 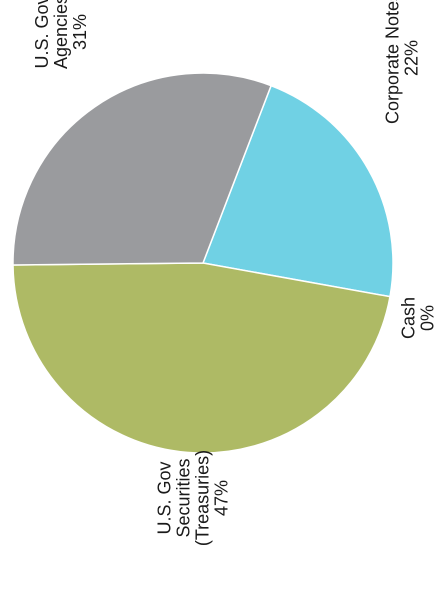 I want to click on slice-name-line: (Treasuries), so click(x=203, y=498).